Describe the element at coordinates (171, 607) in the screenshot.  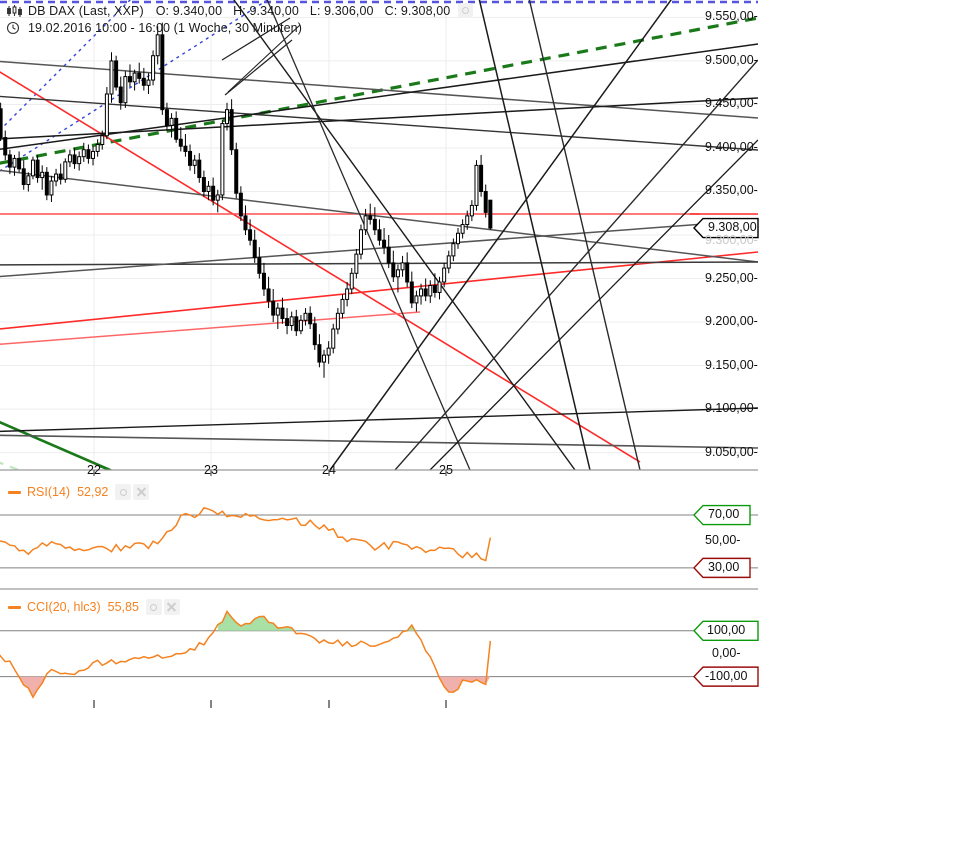
I see `cci-close-button` at that location.